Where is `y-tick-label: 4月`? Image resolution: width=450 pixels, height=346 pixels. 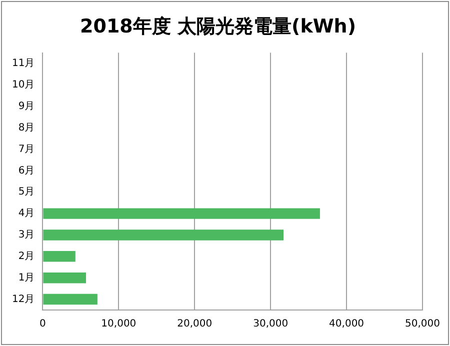
y-tick-label: 4月 is located at coordinates (26, 214).